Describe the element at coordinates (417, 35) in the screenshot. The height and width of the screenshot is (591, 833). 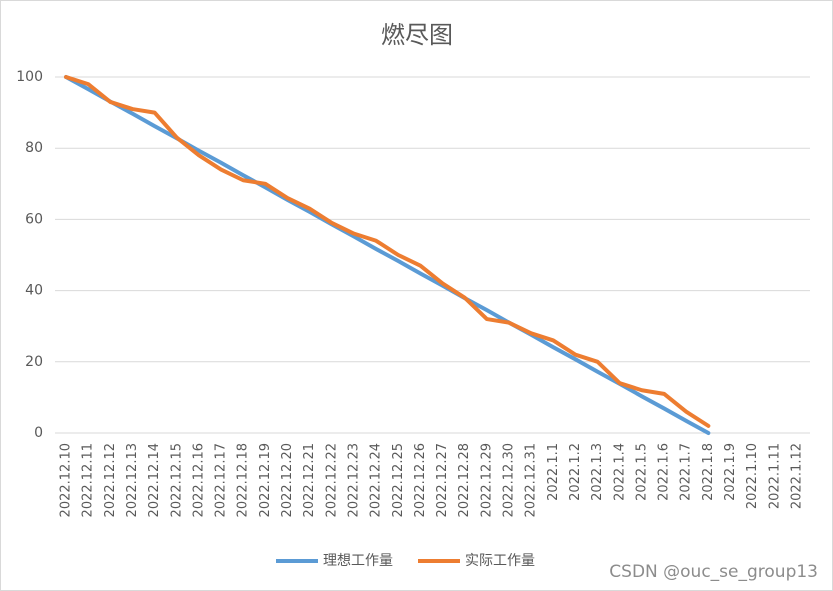
I see `chart-title: 燃尽图` at that location.